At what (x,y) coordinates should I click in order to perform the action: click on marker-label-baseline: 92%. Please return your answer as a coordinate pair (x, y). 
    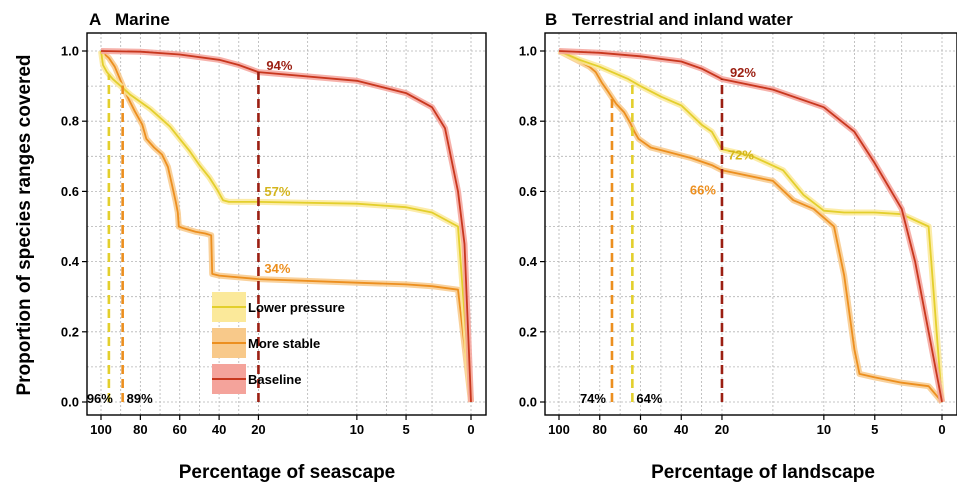
    Looking at the image, I should click on (743, 72).